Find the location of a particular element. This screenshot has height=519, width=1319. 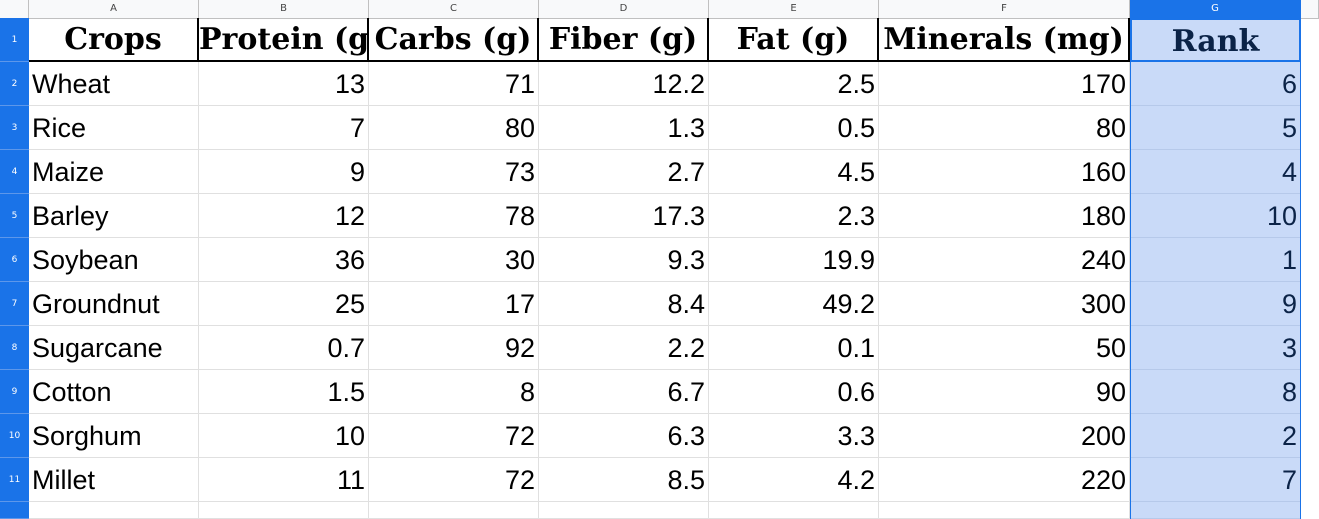

cell-d4: 2.7 is located at coordinates (624, 172).